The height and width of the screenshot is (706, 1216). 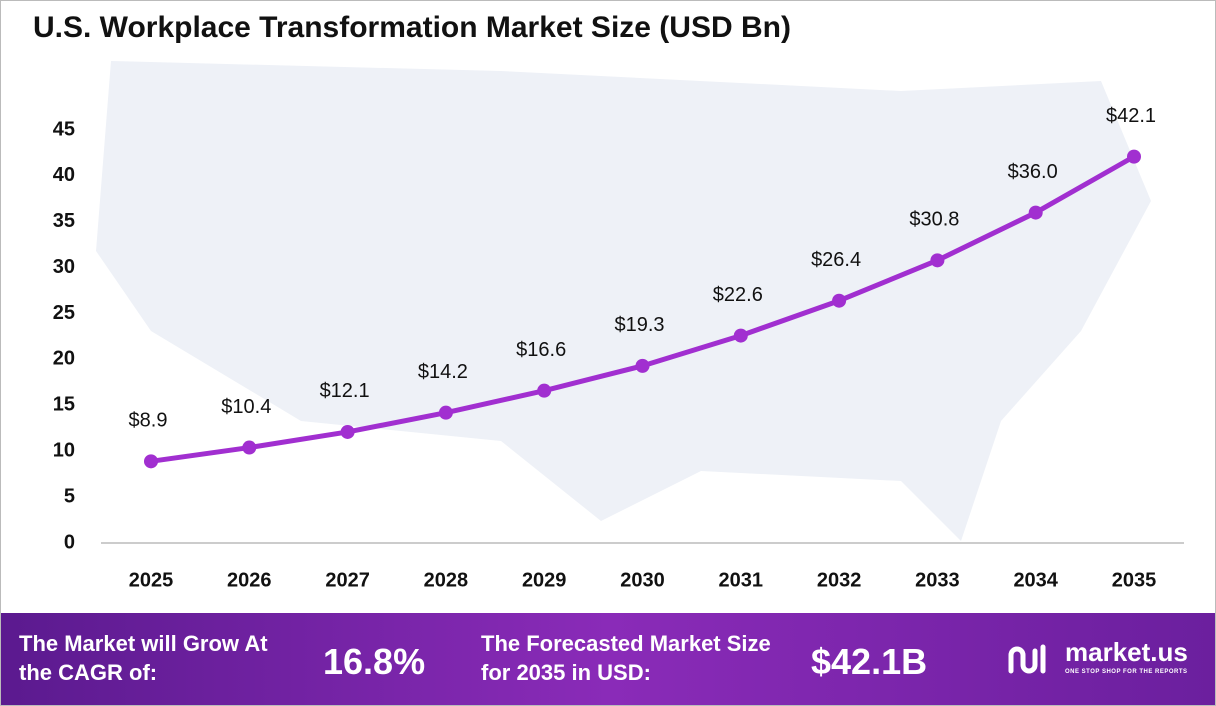 I want to click on x-tick-label: 2025, so click(x=151, y=580).